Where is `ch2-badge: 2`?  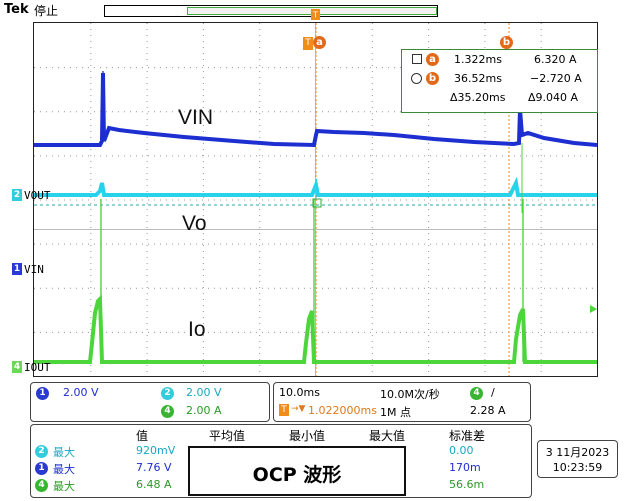 ch2-badge: 2 is located at coordinates (167, 393).